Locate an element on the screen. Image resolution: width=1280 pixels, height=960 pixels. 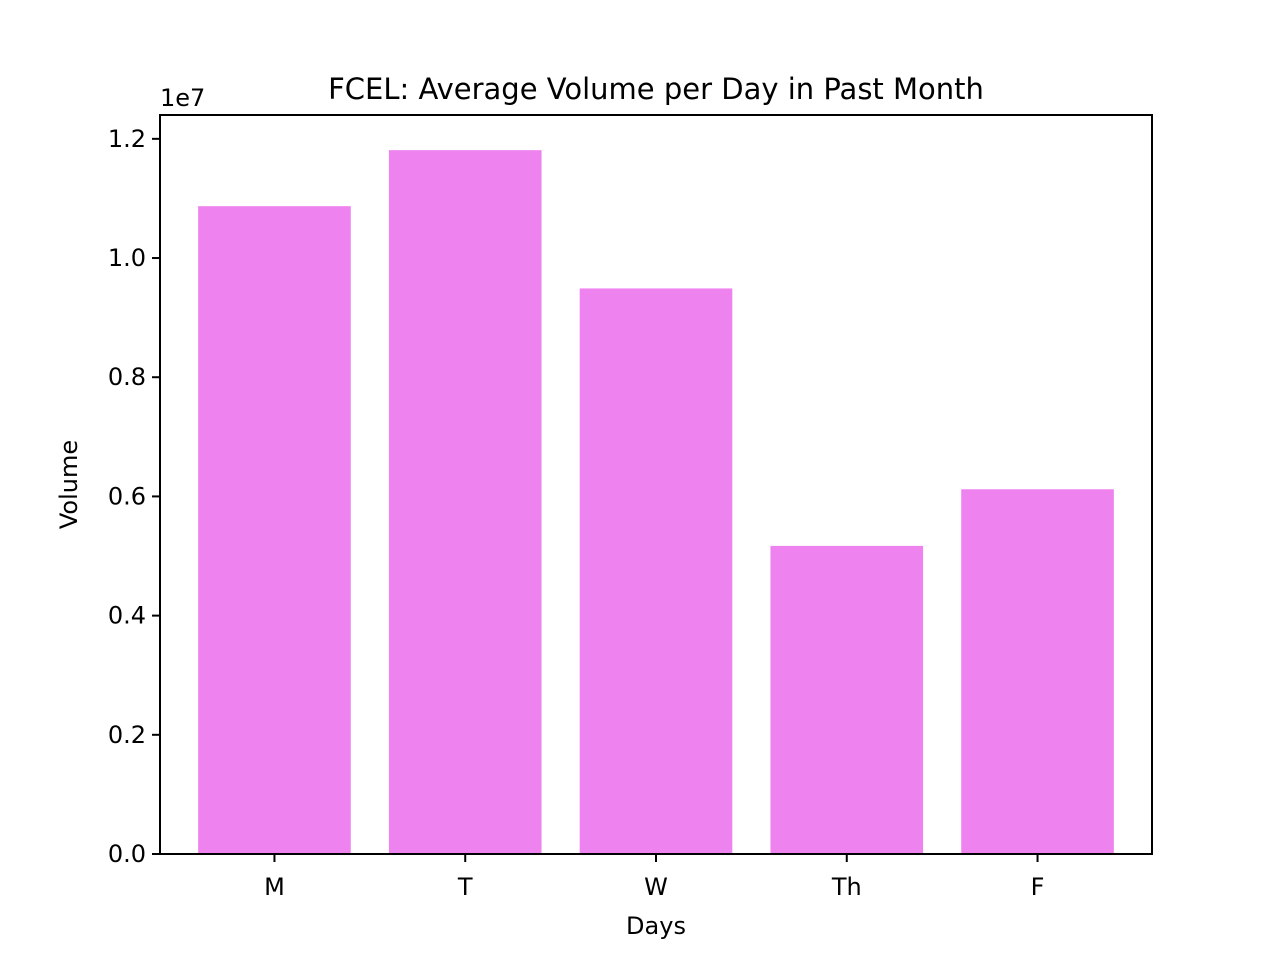
y-tick-label: 0.6 is located at coordinates (127, 496).